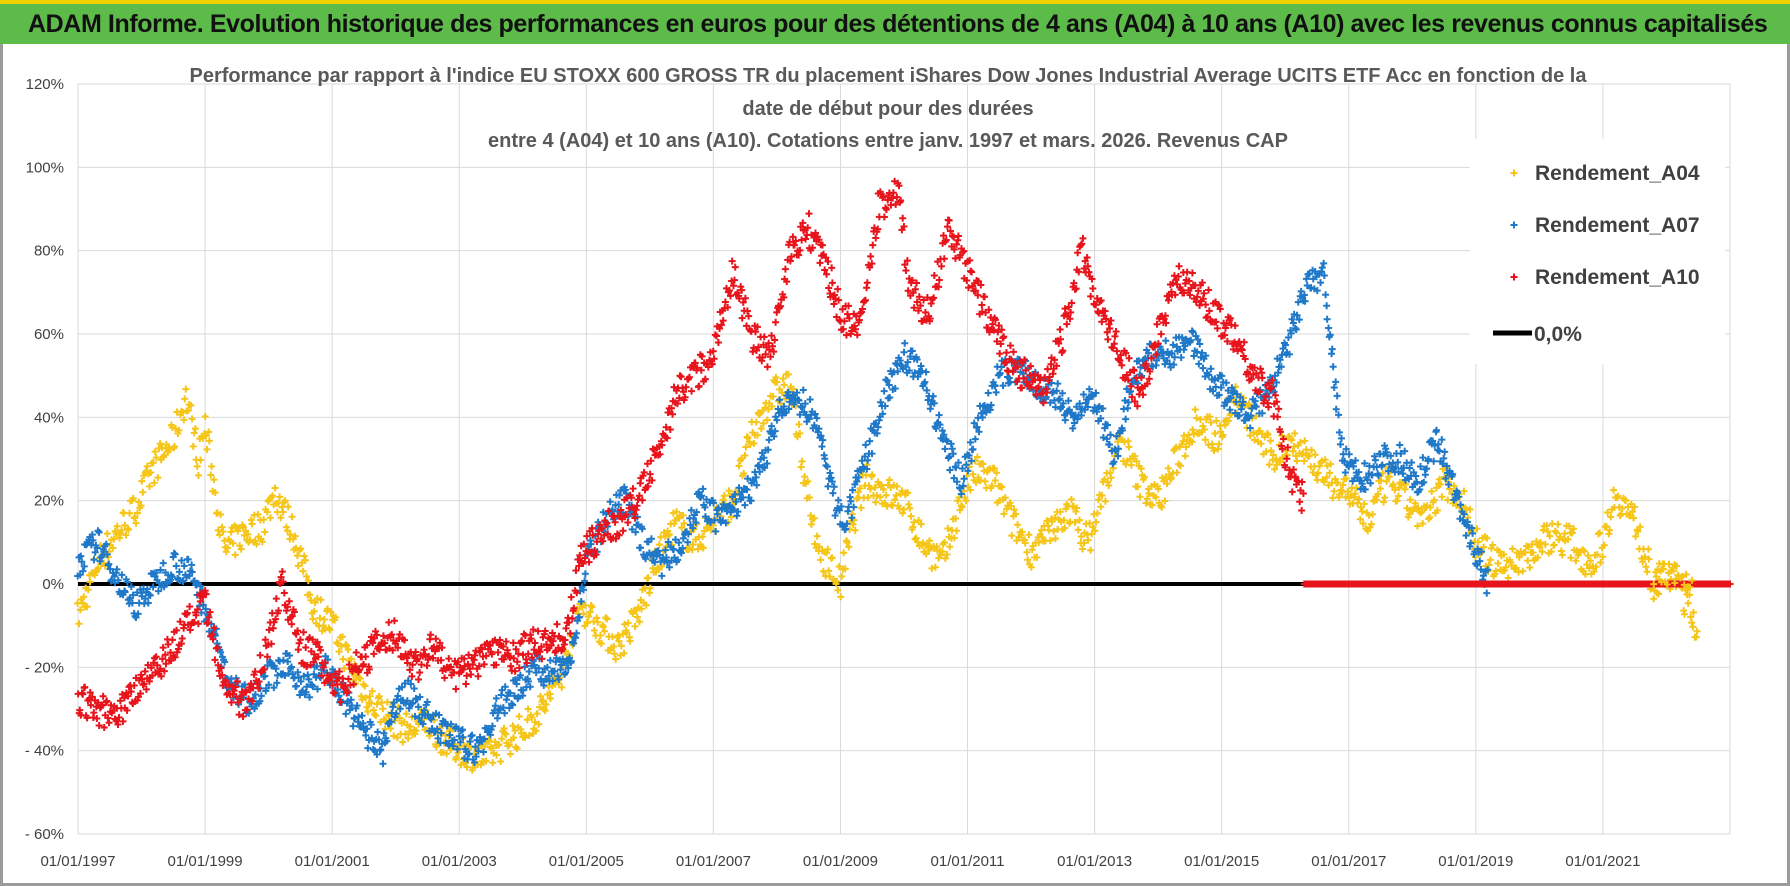 The height and width of the screenshot is (886, 1790). I want to click on legend-box, so click(1597, 251).